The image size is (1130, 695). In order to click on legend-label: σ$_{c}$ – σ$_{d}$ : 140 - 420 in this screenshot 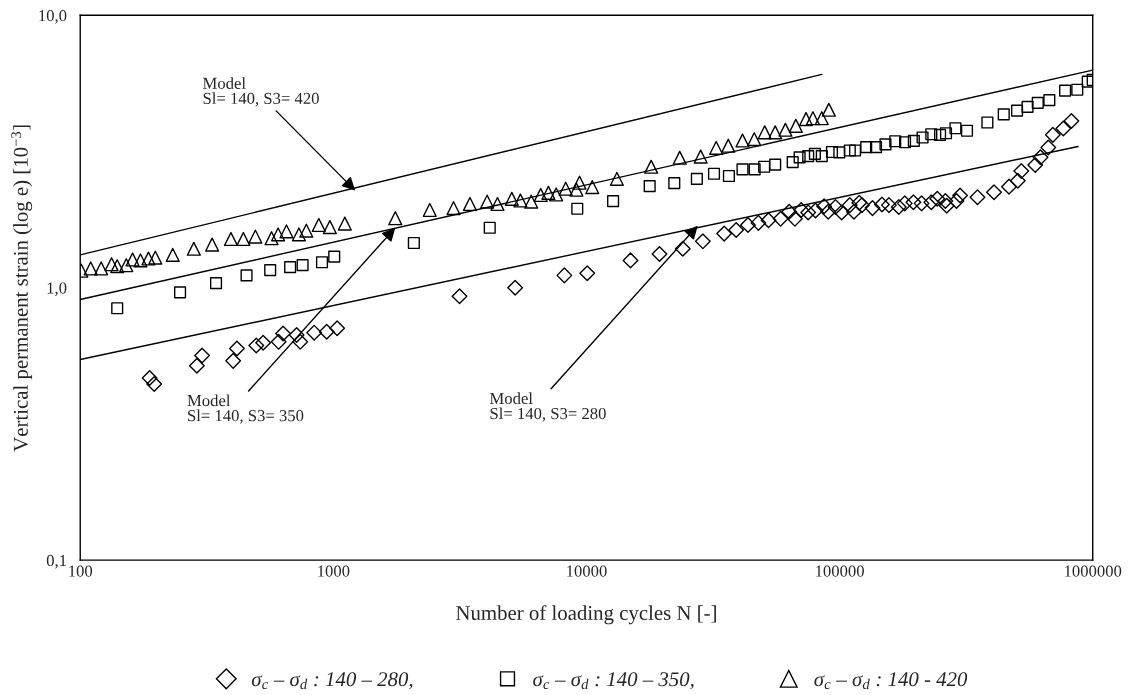, I will do `click(891, 681)`.